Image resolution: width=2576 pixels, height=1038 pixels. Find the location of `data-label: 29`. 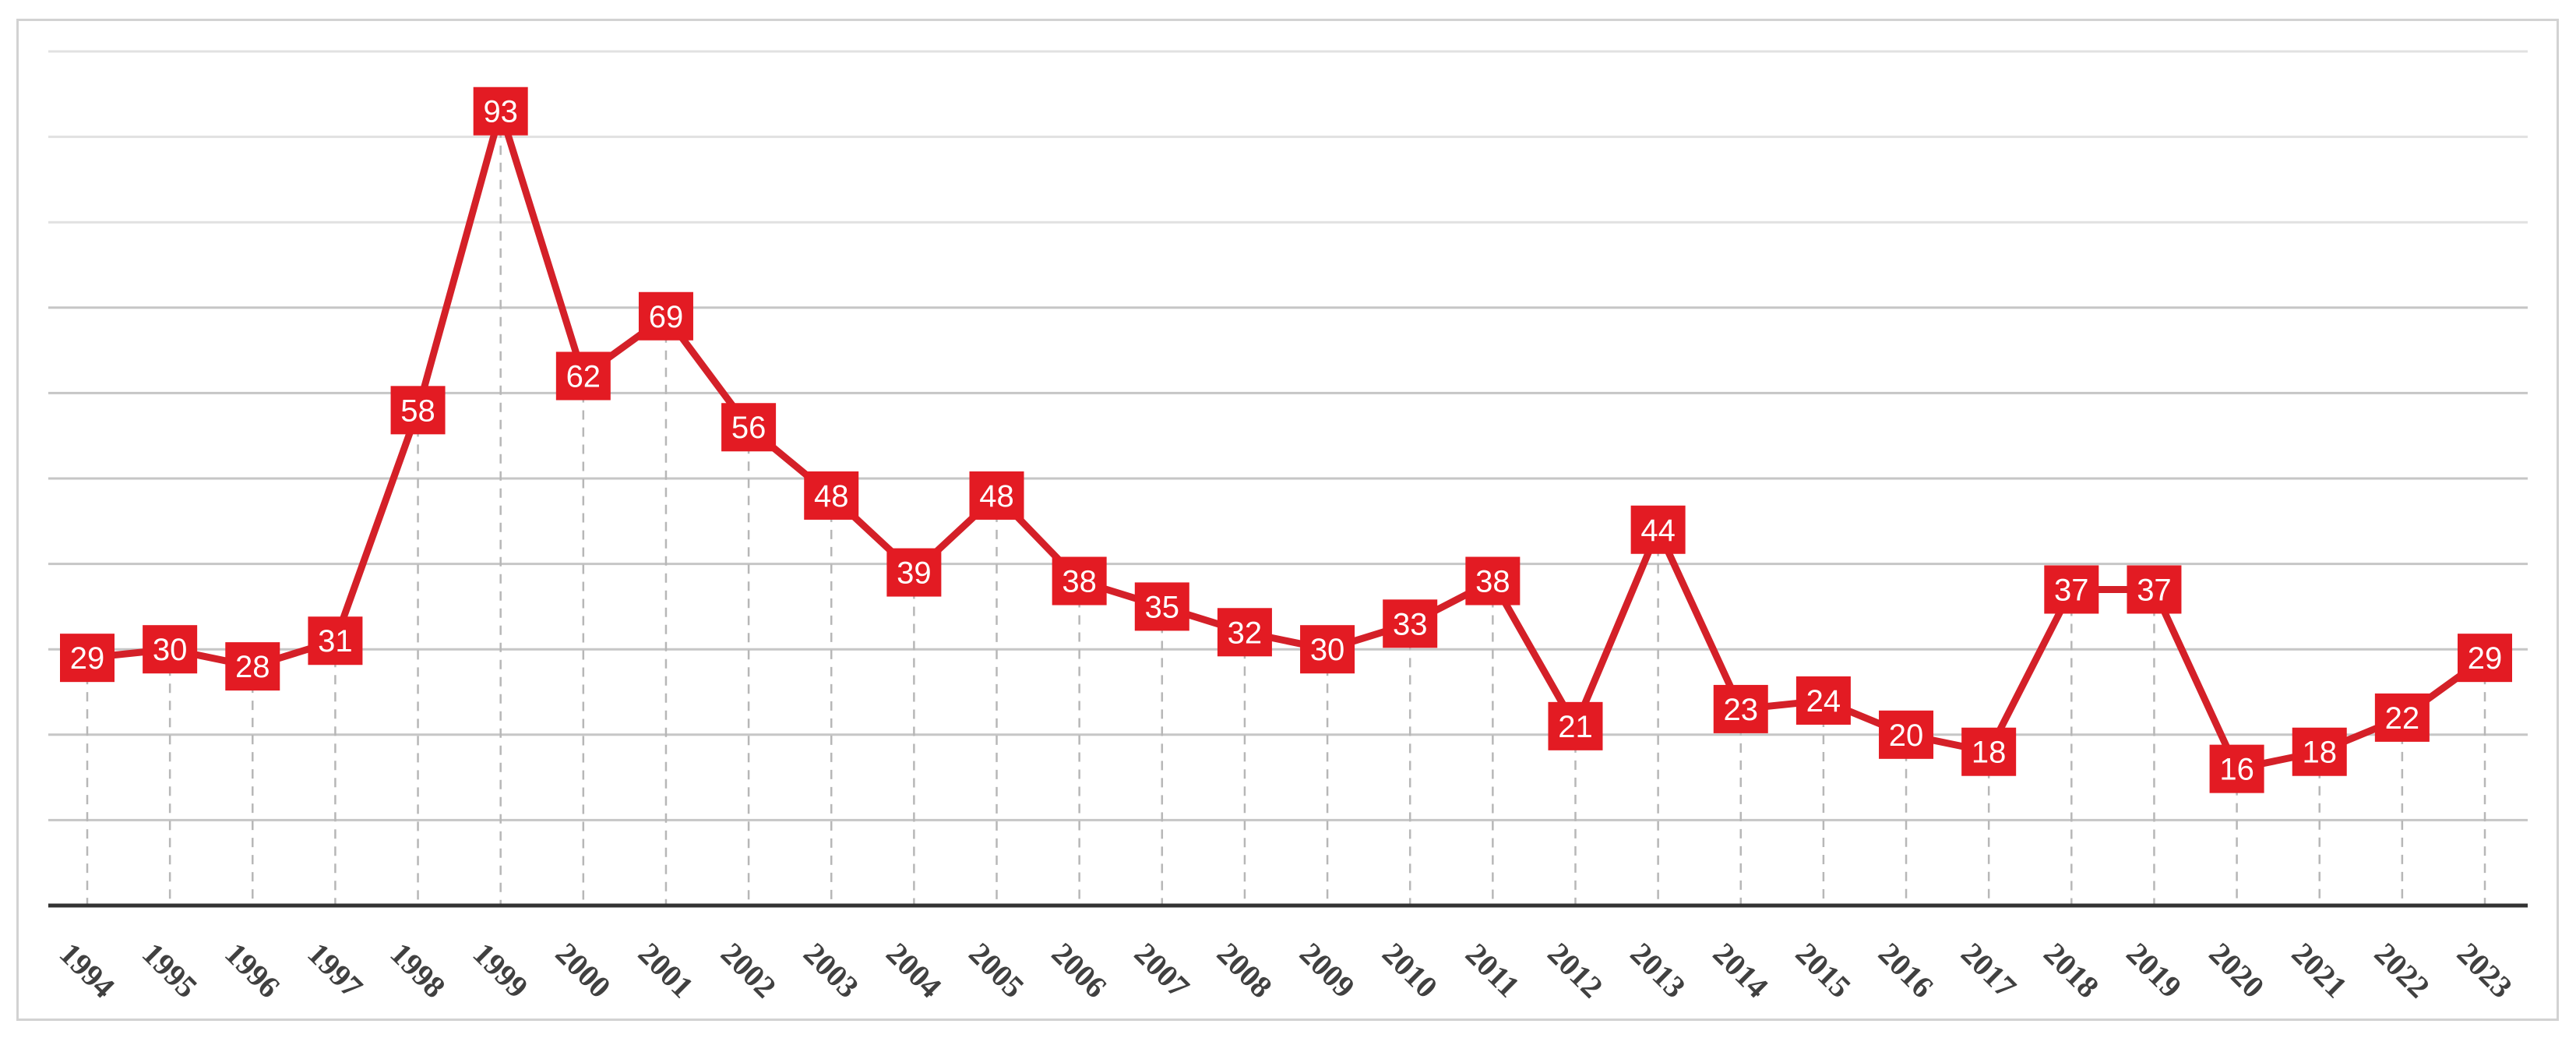

data-label: 29 is located at coordinates (87, 658).